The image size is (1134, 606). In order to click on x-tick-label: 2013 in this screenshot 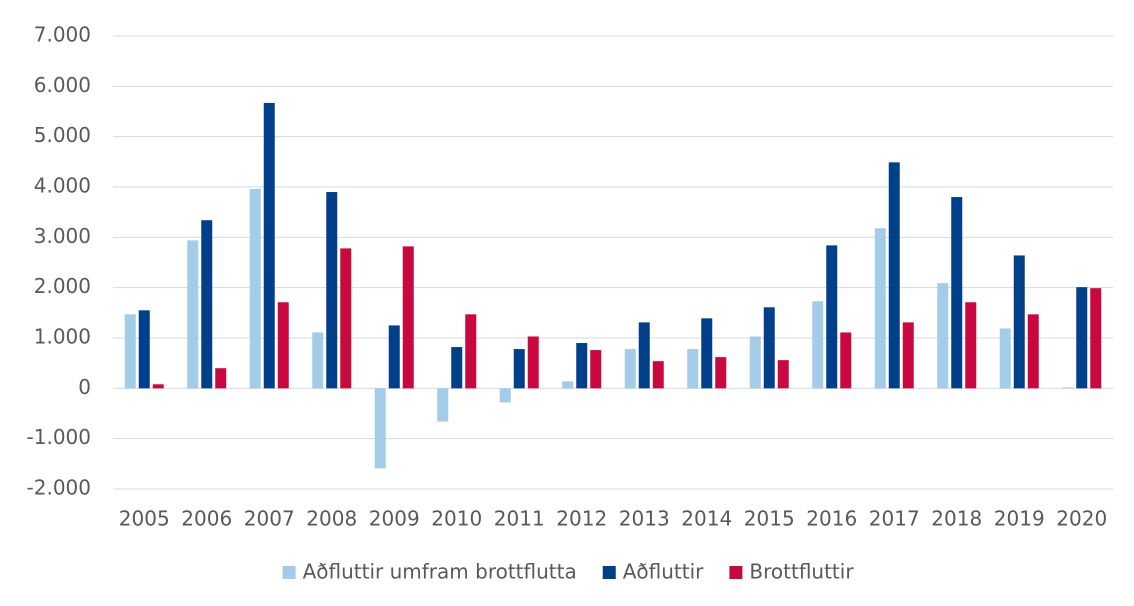, I will do `click(644, 519)`.